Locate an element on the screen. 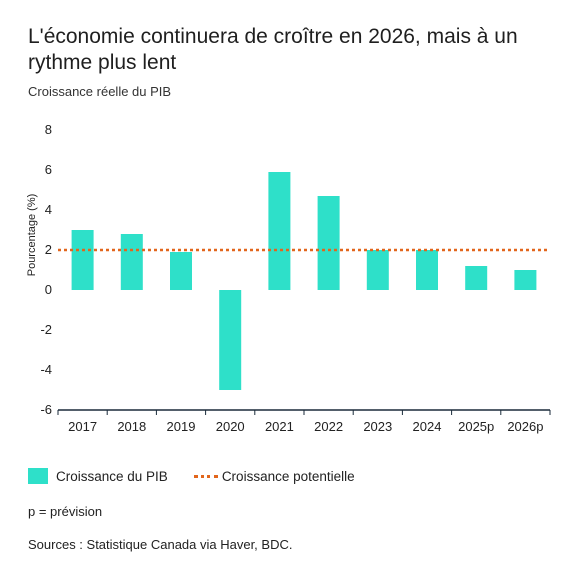 The height and width of the screenshot is (575, 575). bar-2025p is located at coordinates (476, 278).